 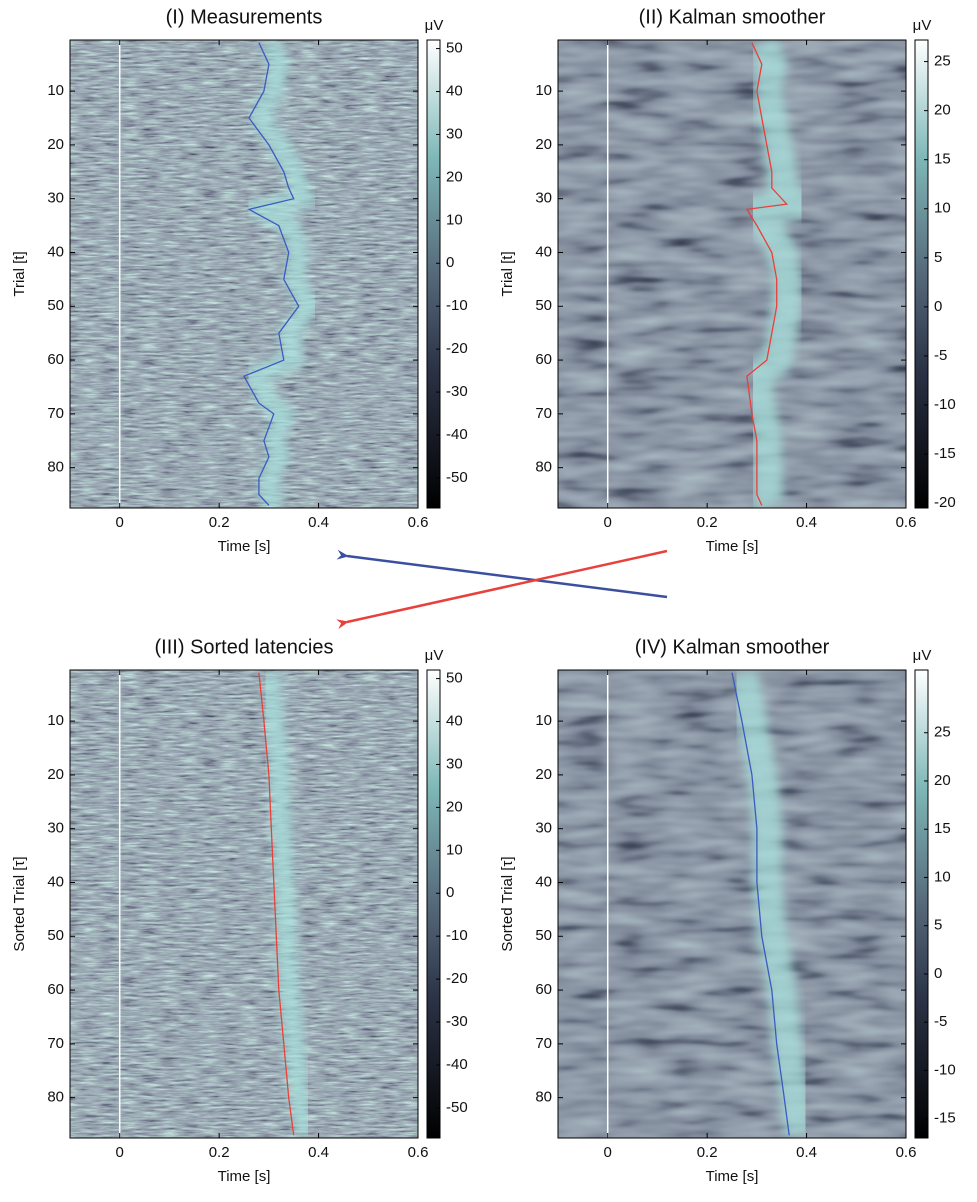 I want to click on x-axis-label: Time [s], so click(x=244, y=546).